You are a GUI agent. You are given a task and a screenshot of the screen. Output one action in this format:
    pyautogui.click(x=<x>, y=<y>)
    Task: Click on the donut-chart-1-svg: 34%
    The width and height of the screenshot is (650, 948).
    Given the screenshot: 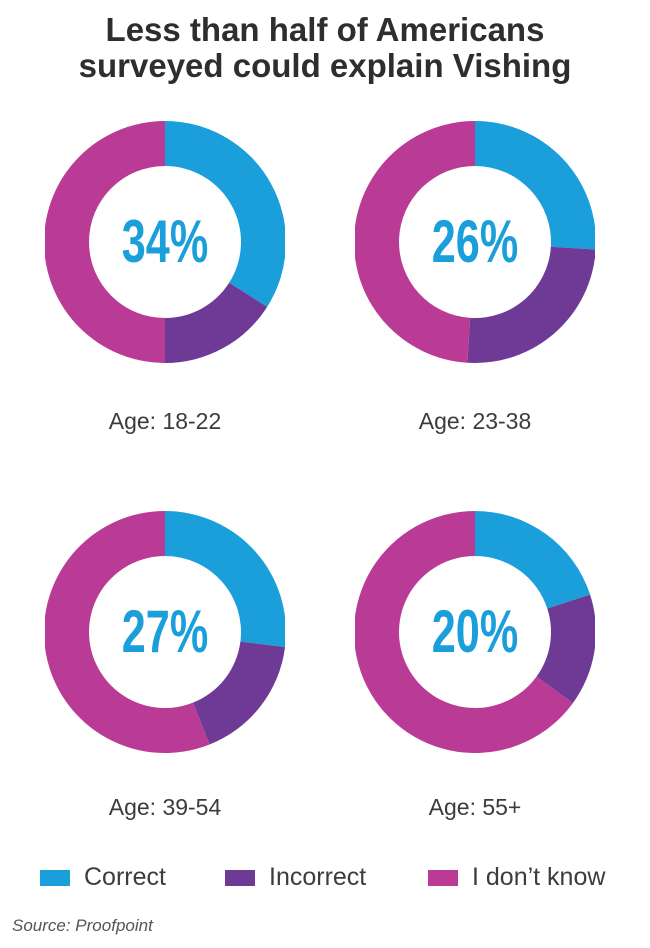 What is the action you would take?
    pyautogui.click(x=165, y=242)
    